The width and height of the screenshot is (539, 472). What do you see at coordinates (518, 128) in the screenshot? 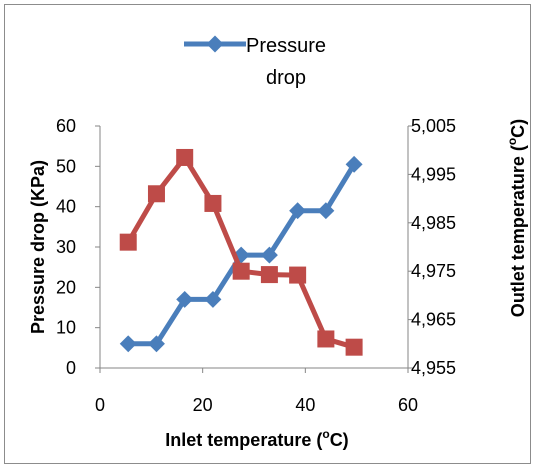
I see `y2-axis-title-end: C)` at bounding box center [518, 128].